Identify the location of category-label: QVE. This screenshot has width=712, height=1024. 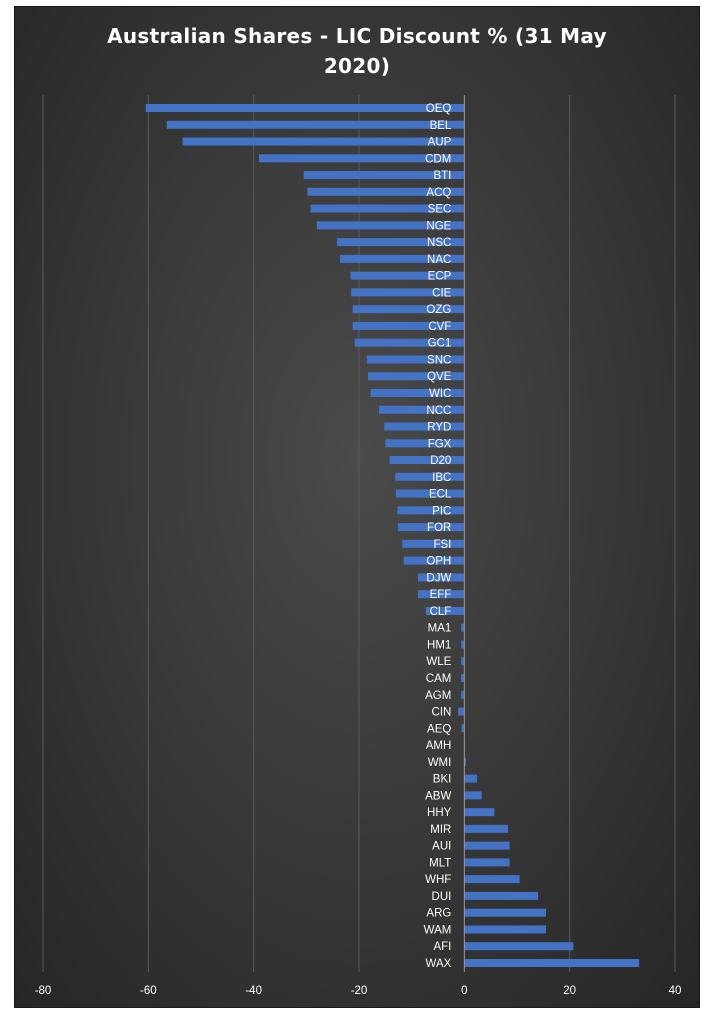
(439, 377).